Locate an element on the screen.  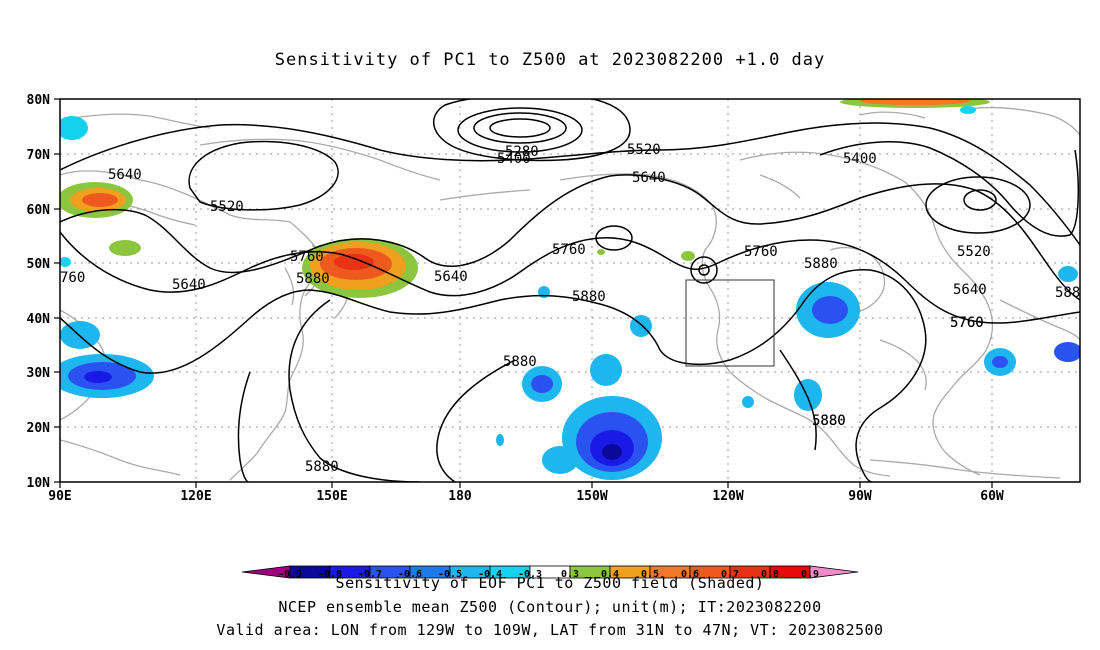
colorbar-label: 0.4 is located at coordinates (610, 574).